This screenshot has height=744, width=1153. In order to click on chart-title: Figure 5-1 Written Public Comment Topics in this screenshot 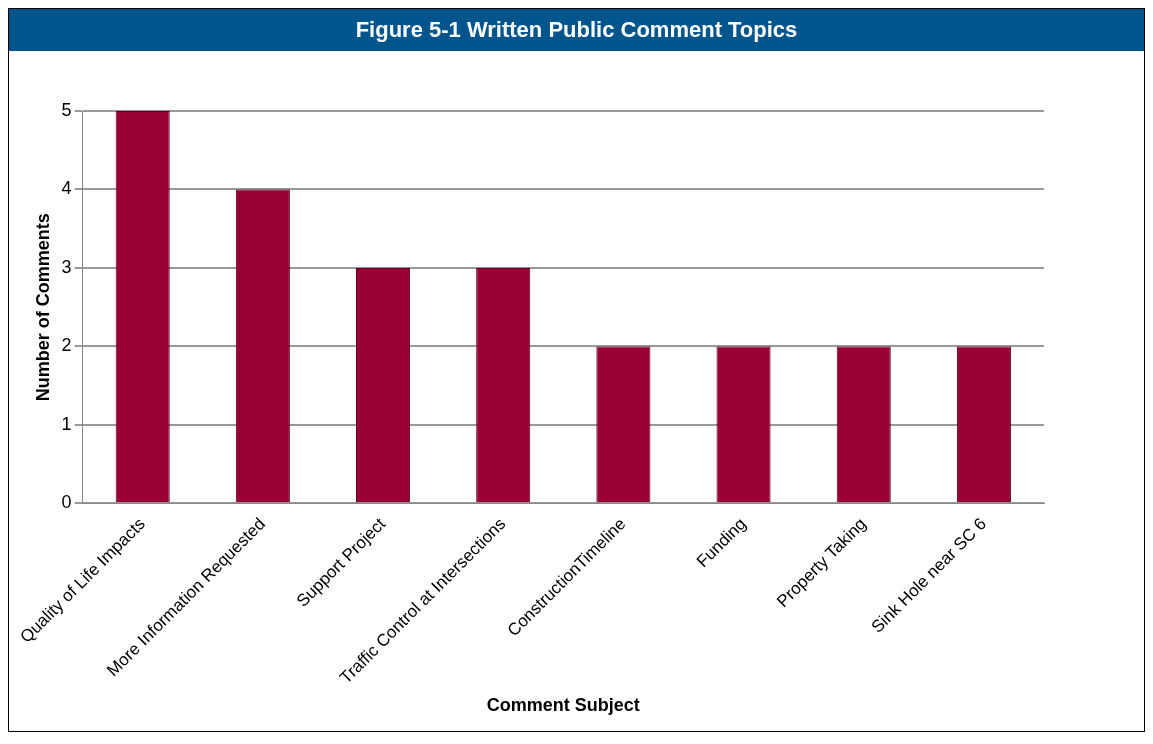, I will do `click(576, 30)`.